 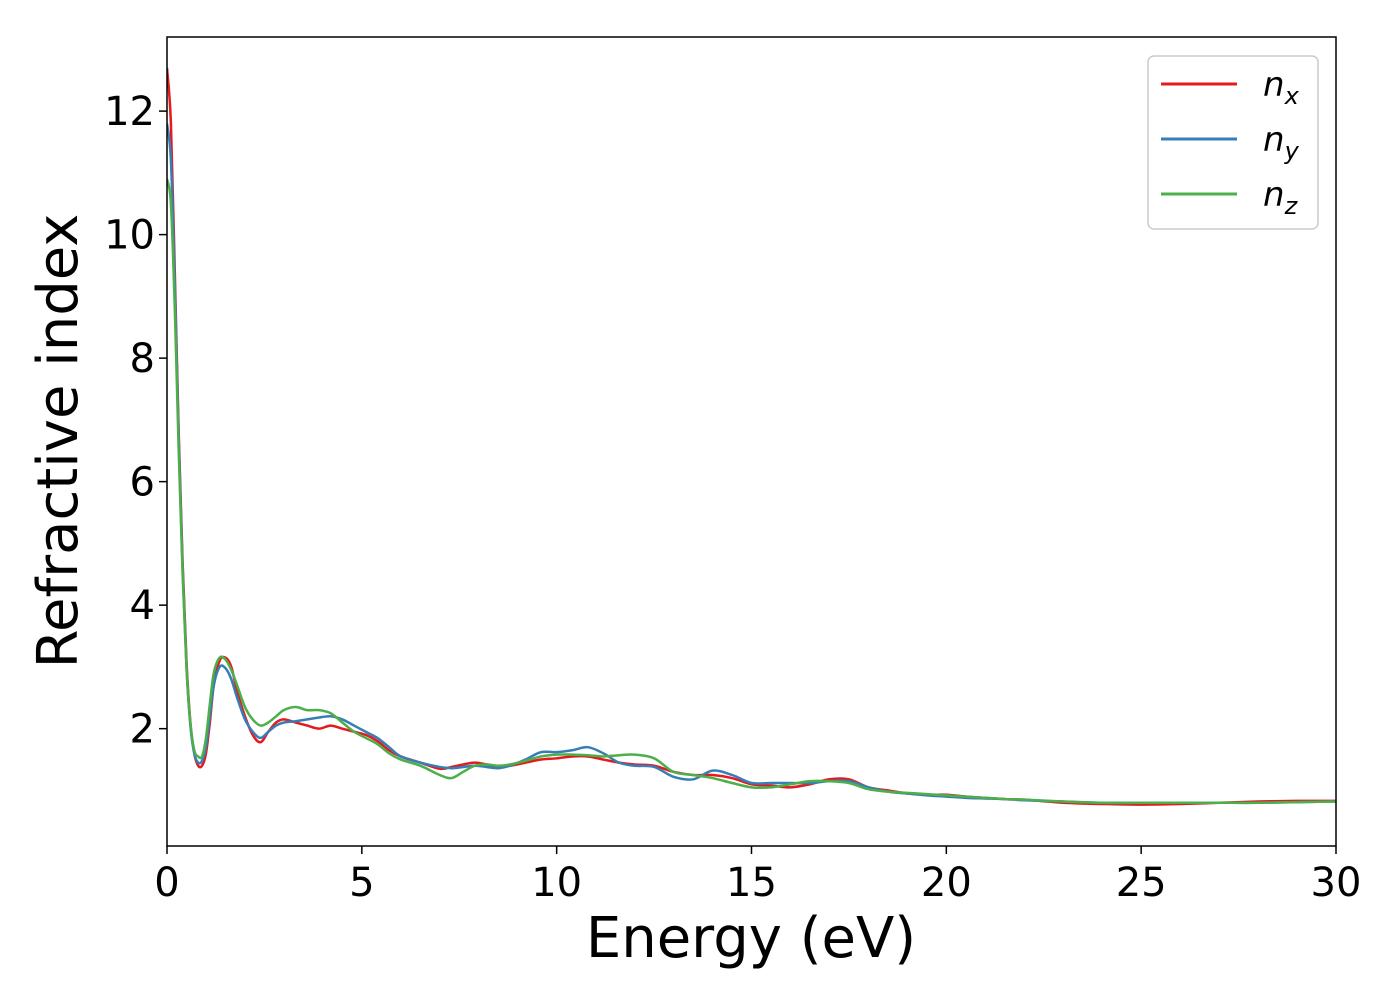 I want to click on y-tick-label: 10, so click(x=129, y=236).